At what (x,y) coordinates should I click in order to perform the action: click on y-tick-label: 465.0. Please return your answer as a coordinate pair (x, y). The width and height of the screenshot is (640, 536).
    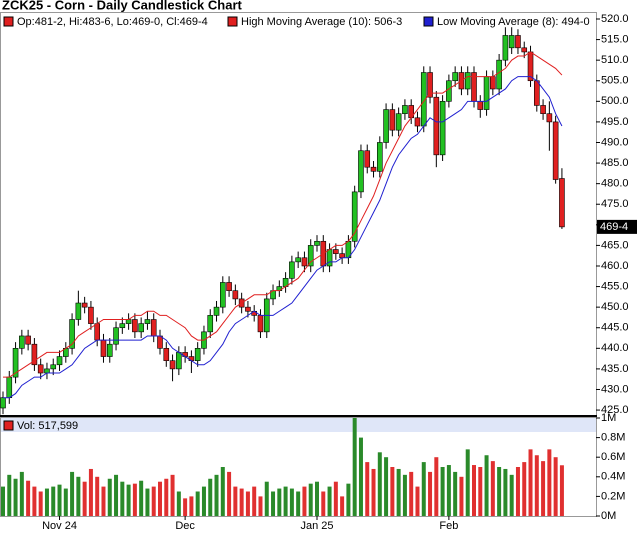
    Looking at the image, I should click on (615, 245).